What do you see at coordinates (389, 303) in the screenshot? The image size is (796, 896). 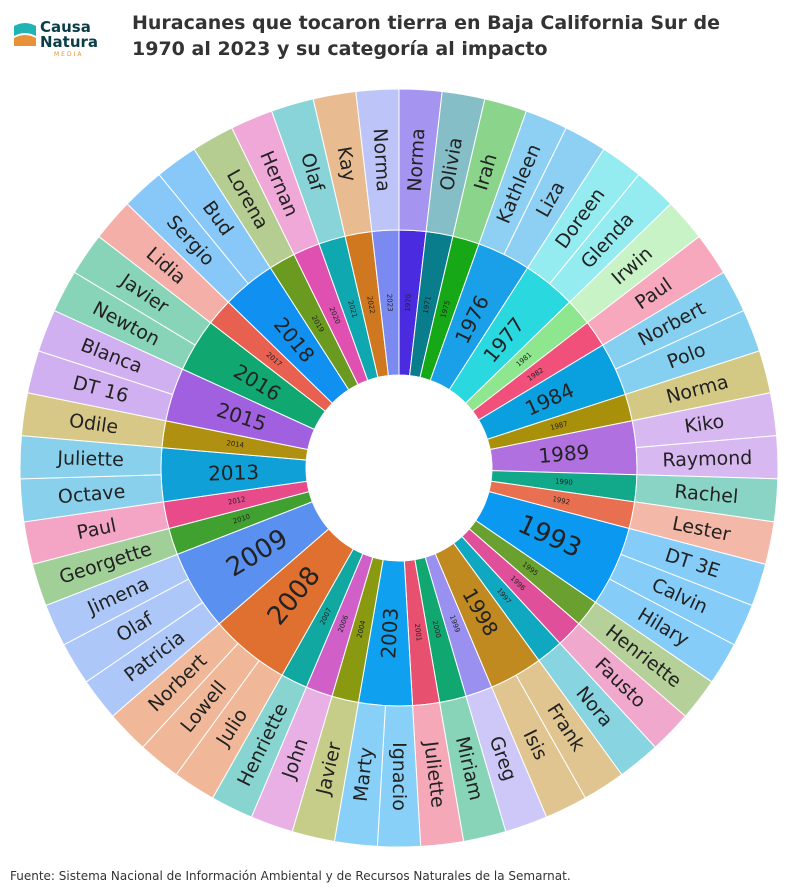 I see `segment-label: 2023` at bounding box center [389, 303].